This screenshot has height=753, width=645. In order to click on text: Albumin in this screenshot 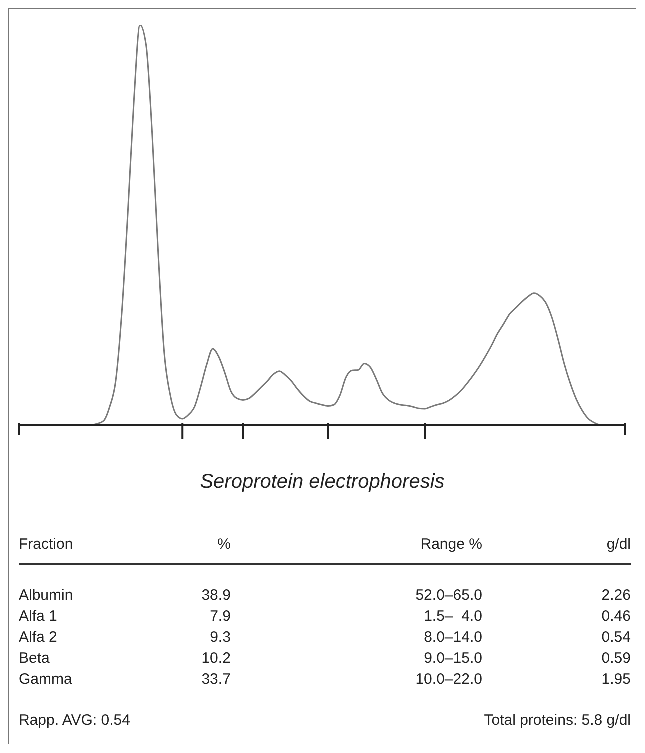, I will do `click(46, 596)`.